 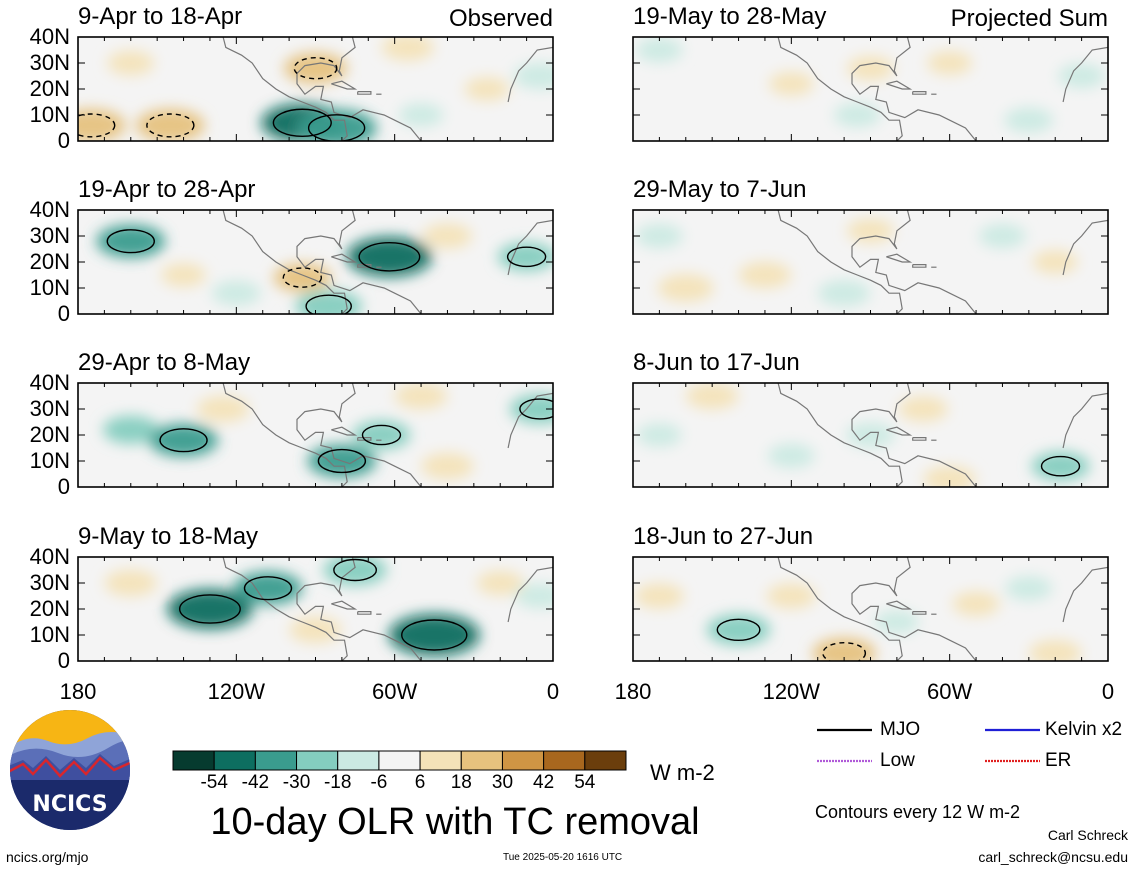 I want to click on contour-note: Contours every 12 W m-2, so click(x=918, y=812).